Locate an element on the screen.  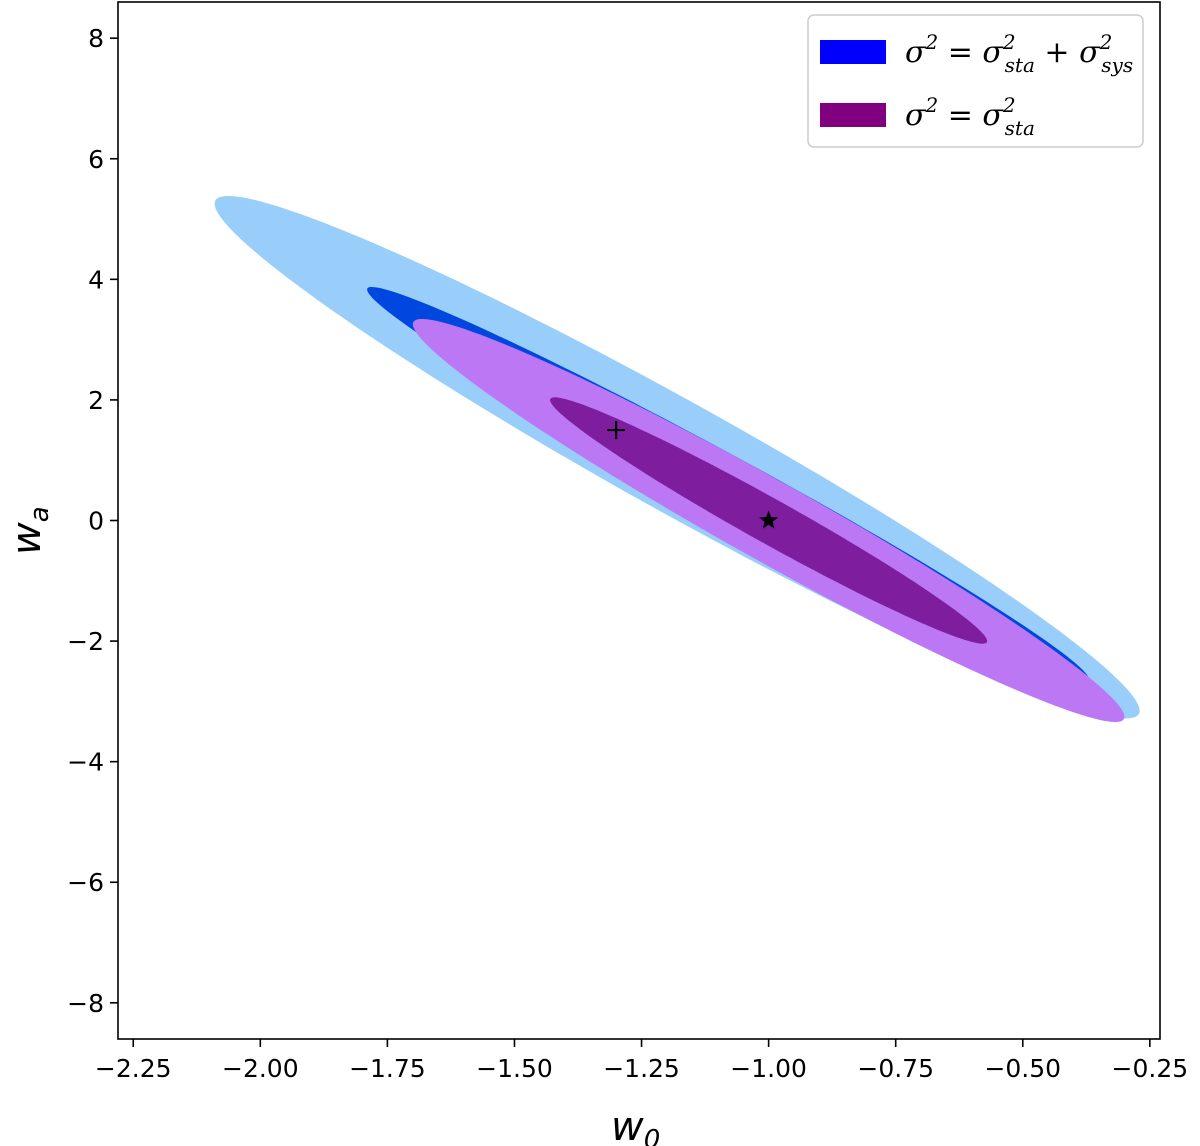
y-tick-label: 8 is located at coordinates (96, 38).